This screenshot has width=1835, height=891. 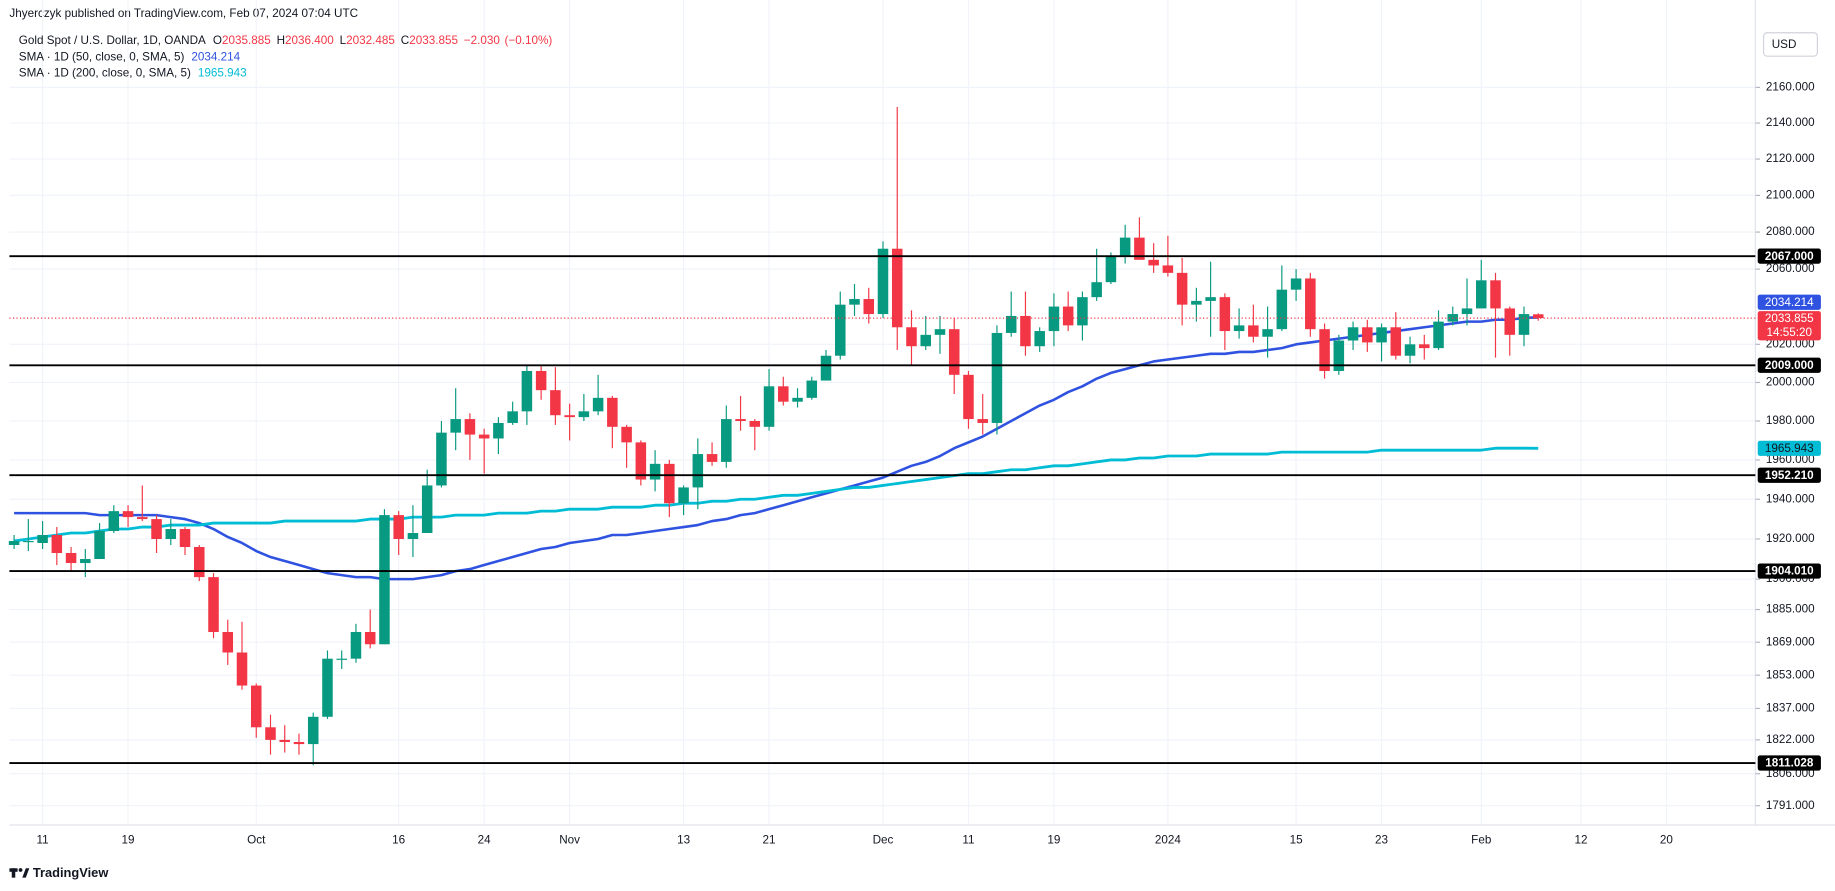 I want to click on sma-price-box, so click(x=1789, y=302).